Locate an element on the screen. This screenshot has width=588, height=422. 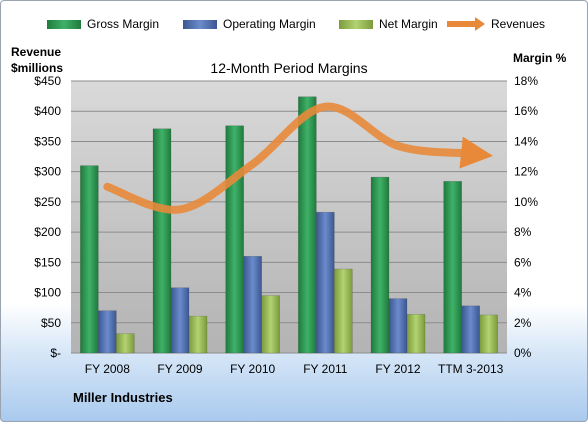
legend-label: Gross Margin is located at coordinates (123, 24).